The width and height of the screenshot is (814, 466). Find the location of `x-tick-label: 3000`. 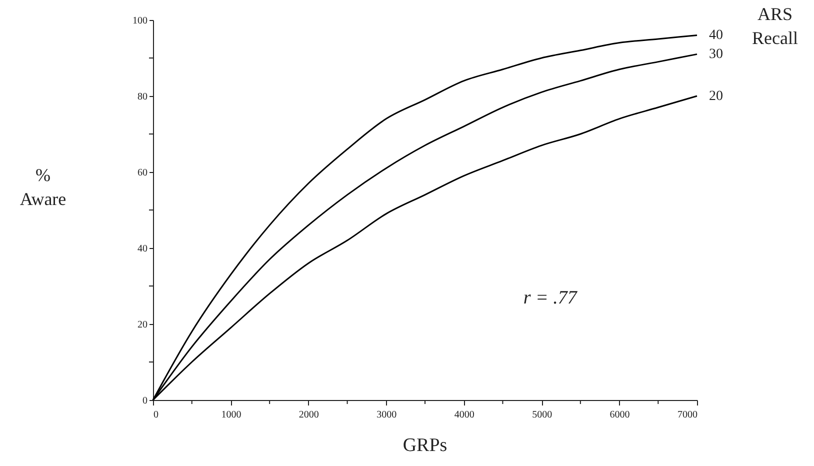

x-tick-label: 3000 is located at coordinates (386, 415).